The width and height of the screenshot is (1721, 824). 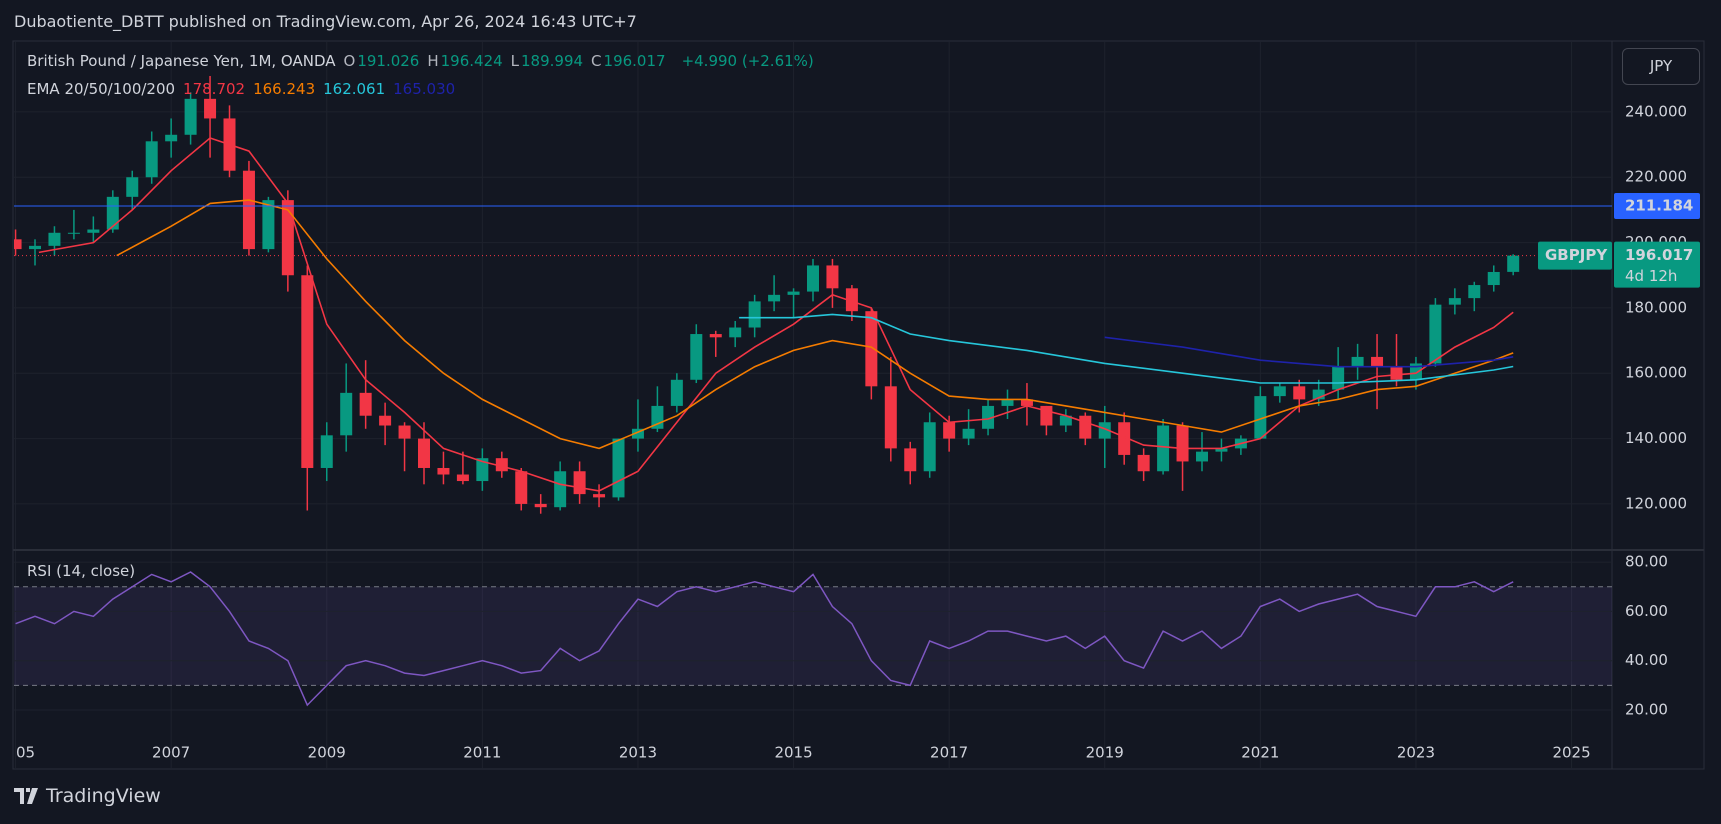 I want to click on currency-button: JPY, so click(x=1661, y=66).